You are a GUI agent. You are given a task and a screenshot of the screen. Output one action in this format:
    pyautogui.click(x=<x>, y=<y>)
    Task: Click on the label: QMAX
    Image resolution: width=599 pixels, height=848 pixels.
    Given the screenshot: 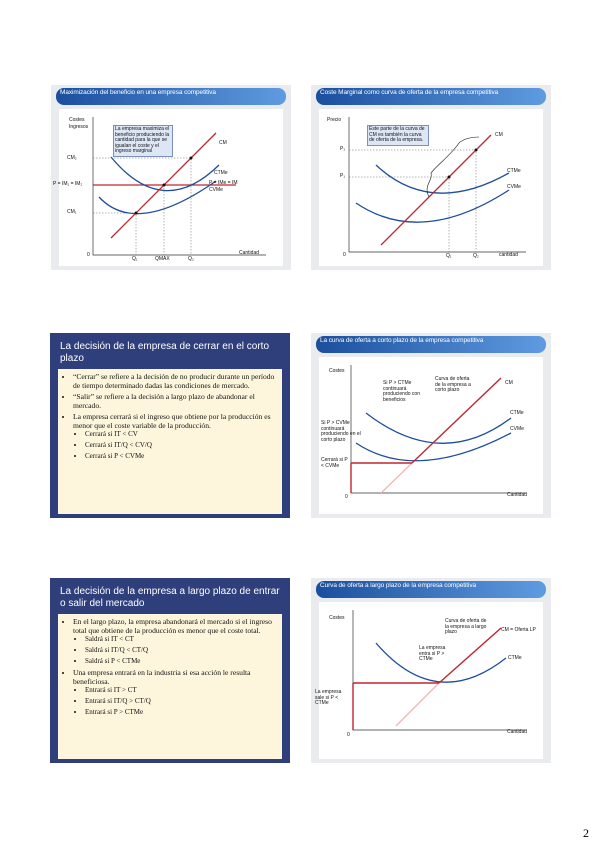 What is the action you would take?
    pyautogui.click(x=162, y=259)
    